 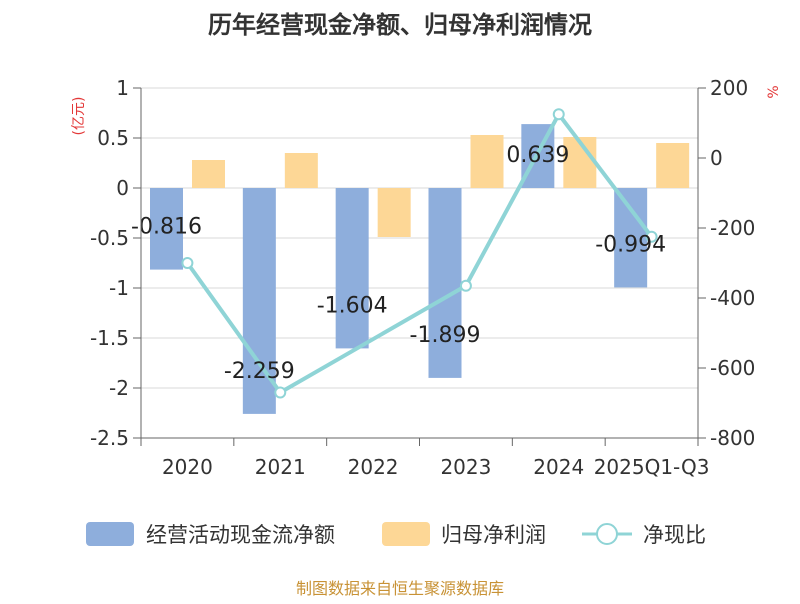 What do you see at coordinates (109, 238) in the screenshot?
I see `left-axis-tick-label: -0.5` at bounding box center [109, 238].